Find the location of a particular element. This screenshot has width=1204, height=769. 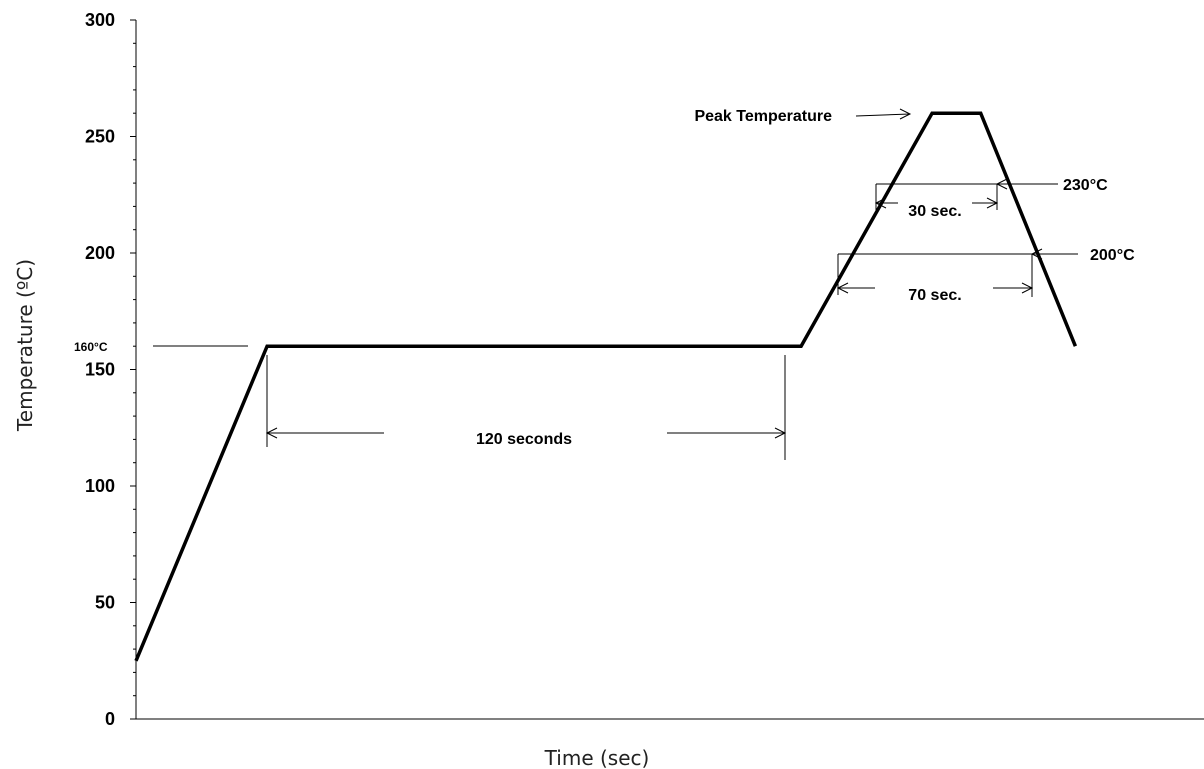

annotation-200c: 70 sec. 200°C is located at coordinates (985, 275).